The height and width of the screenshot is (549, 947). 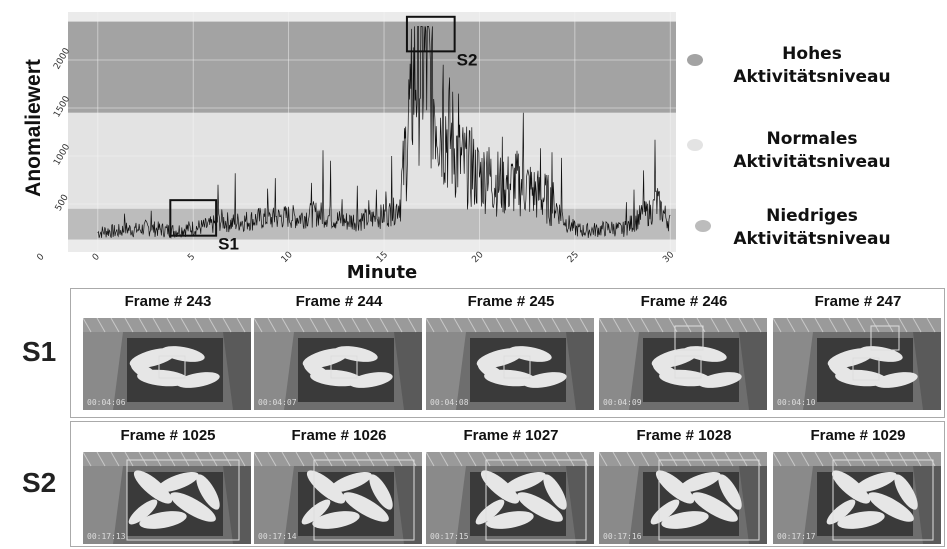 What do you see at coordinates (622, 402) in the screenshot?
I see `frame-timestamp: 00:04:09` at bounding box center [622, 402].